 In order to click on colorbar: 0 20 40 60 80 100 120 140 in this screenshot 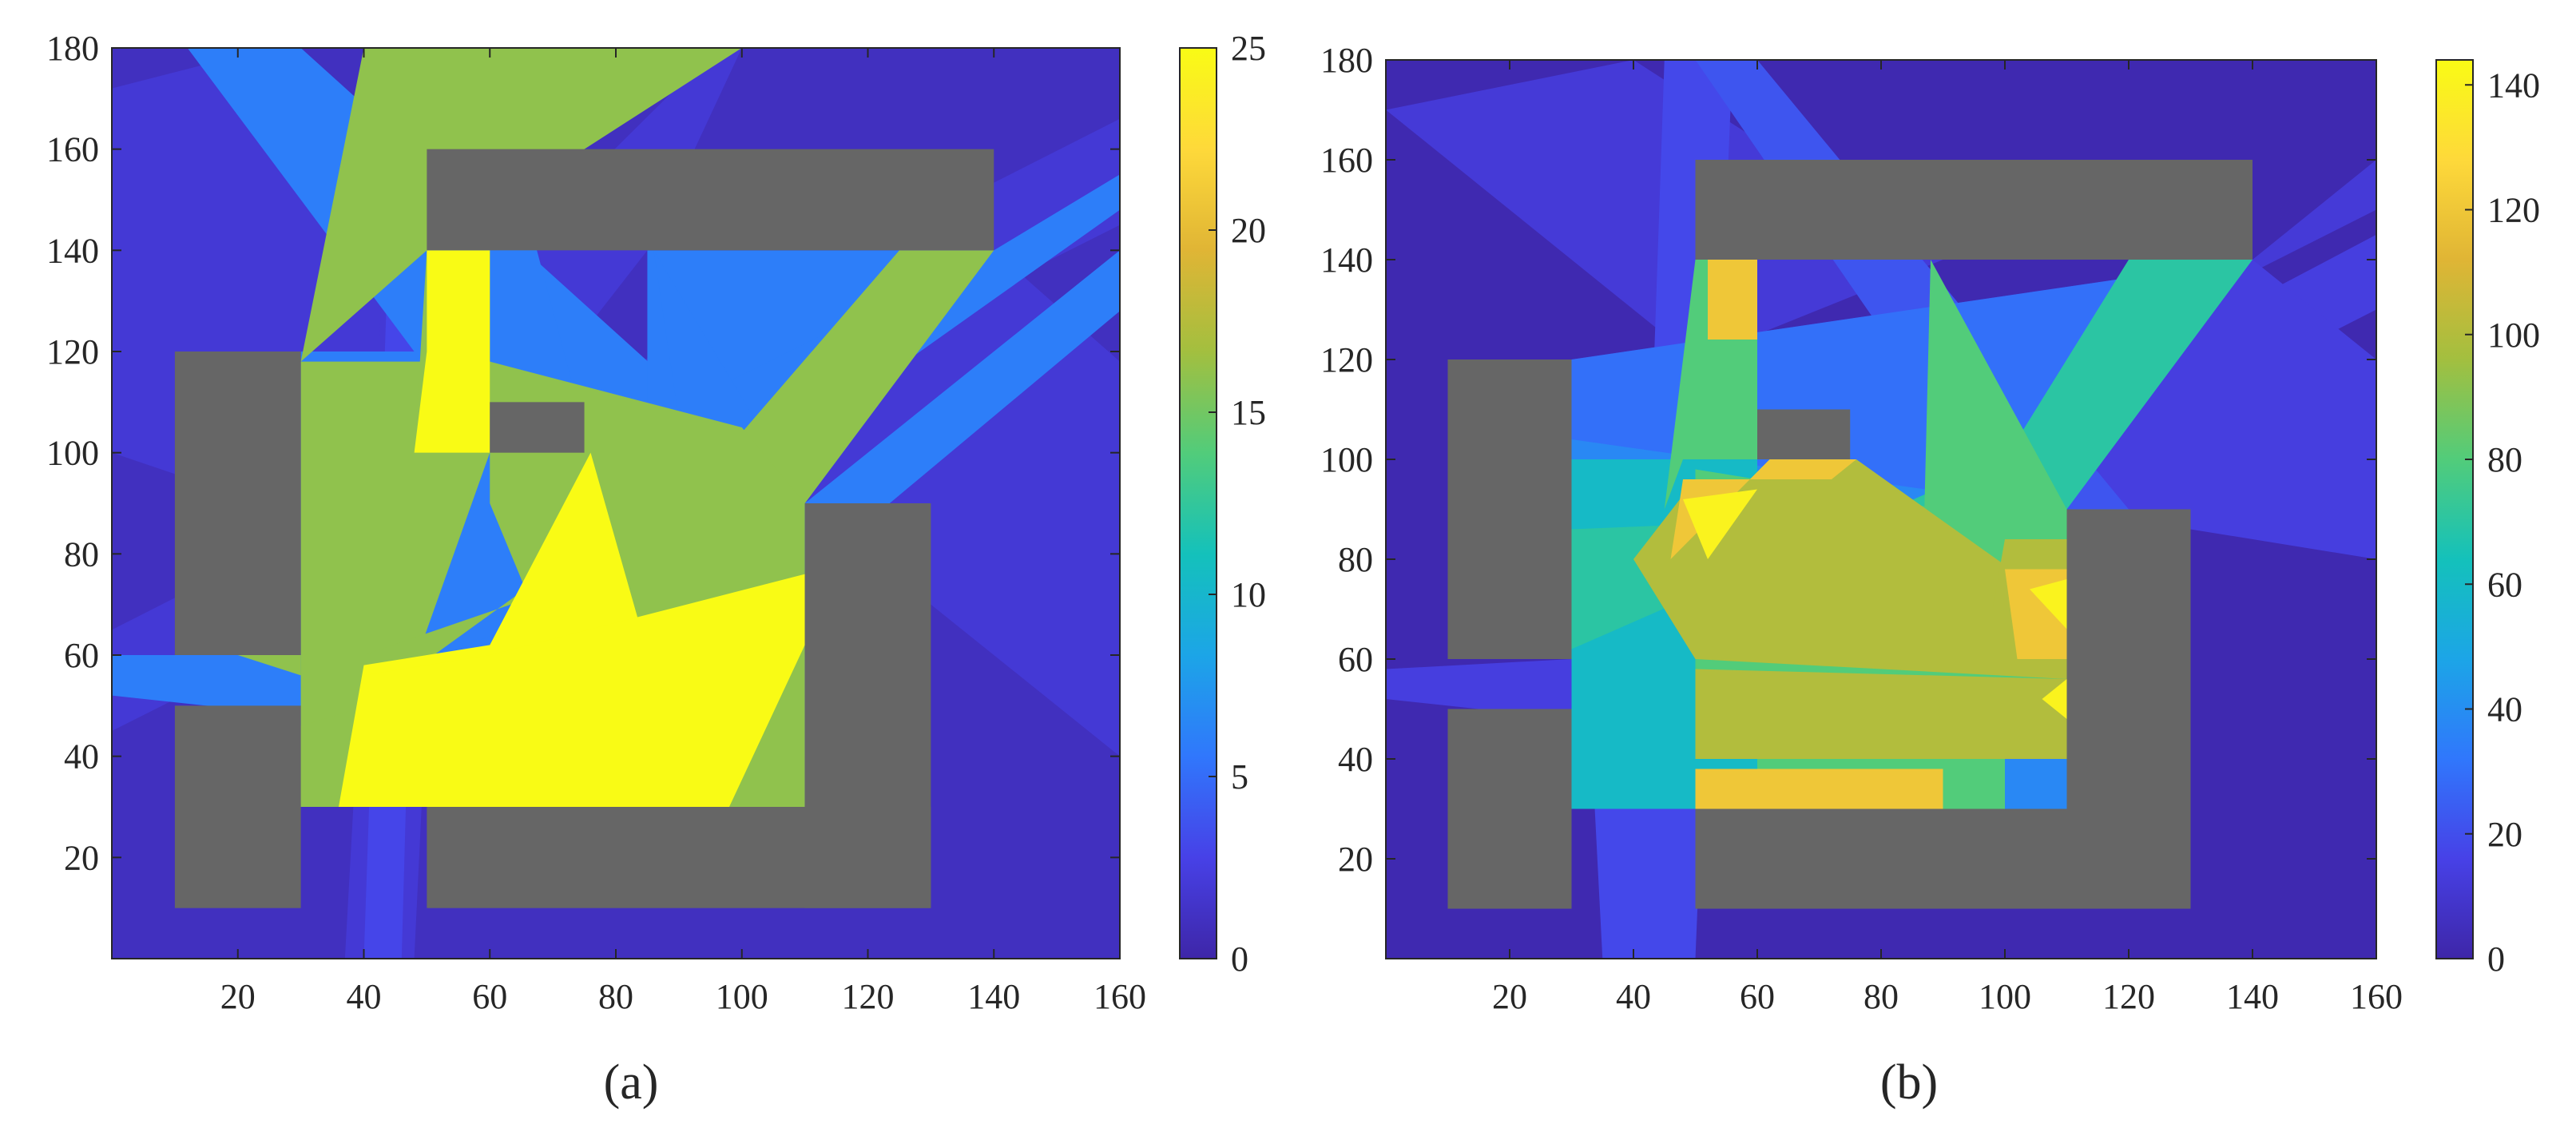, I will do `click(2487, 519)`.